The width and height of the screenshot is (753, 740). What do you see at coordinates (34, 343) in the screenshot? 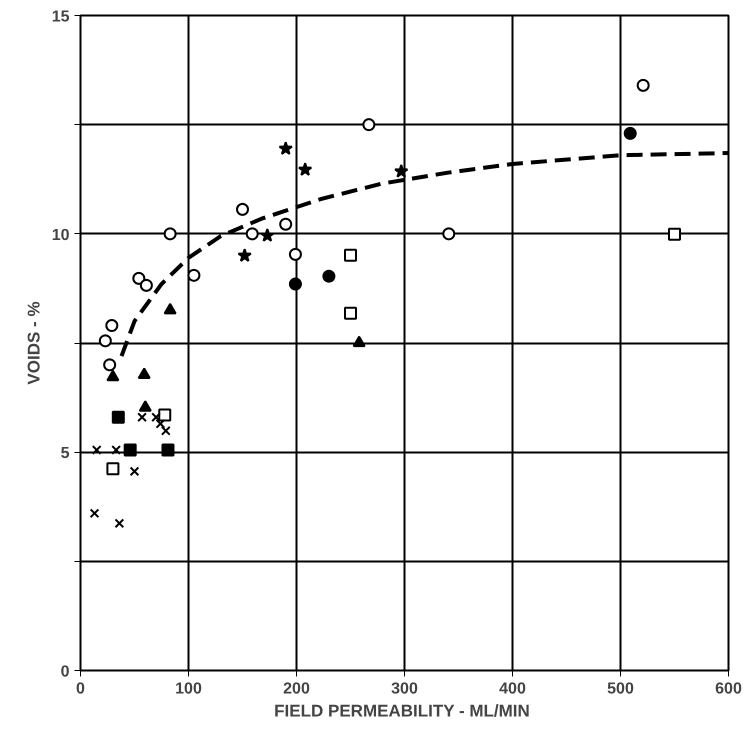
I see `y-axis-title: VOIDS - %` at bounding box center [34, 343].